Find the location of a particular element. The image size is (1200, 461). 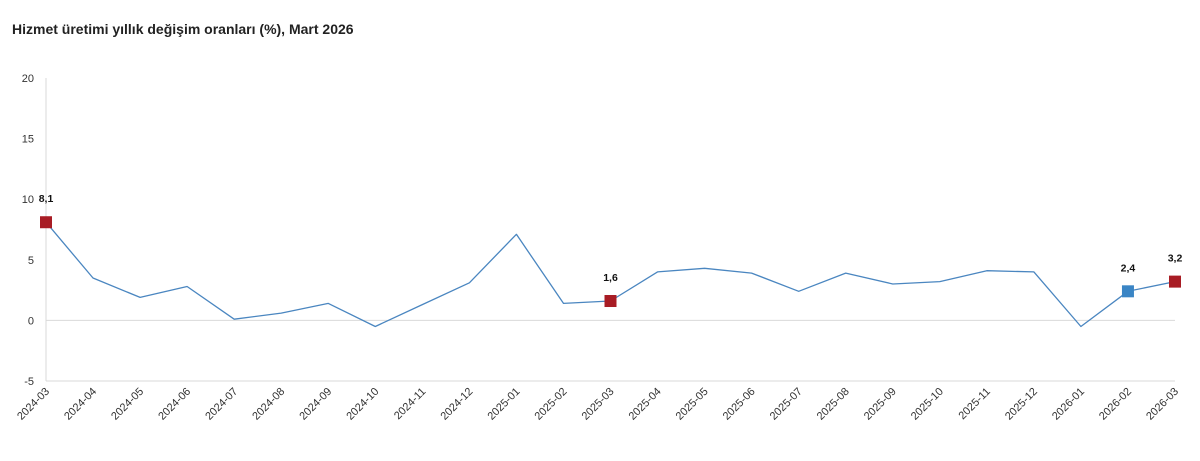

x-tick-label: 2025-10 is located at coordinates (927, 404).